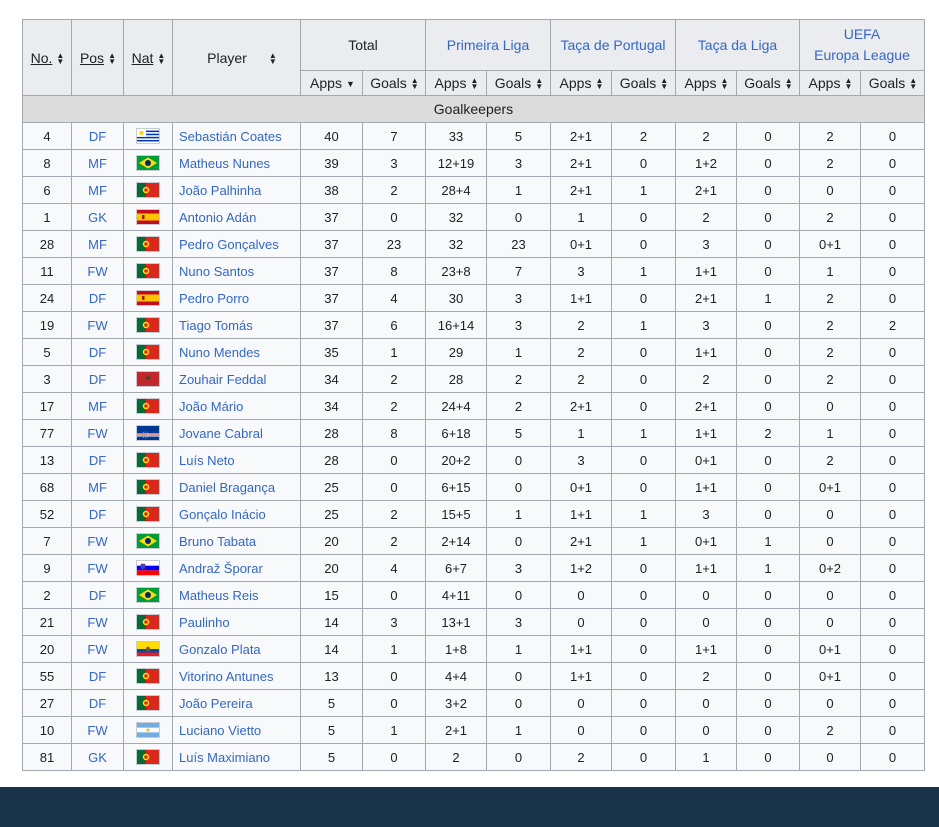 The width and height of the screenshot is (939, 827). What do you see at coordinates (225, 757) in the screenshot?
I see `player-link: Luís Maximiano` at bounding box center [225, 757].